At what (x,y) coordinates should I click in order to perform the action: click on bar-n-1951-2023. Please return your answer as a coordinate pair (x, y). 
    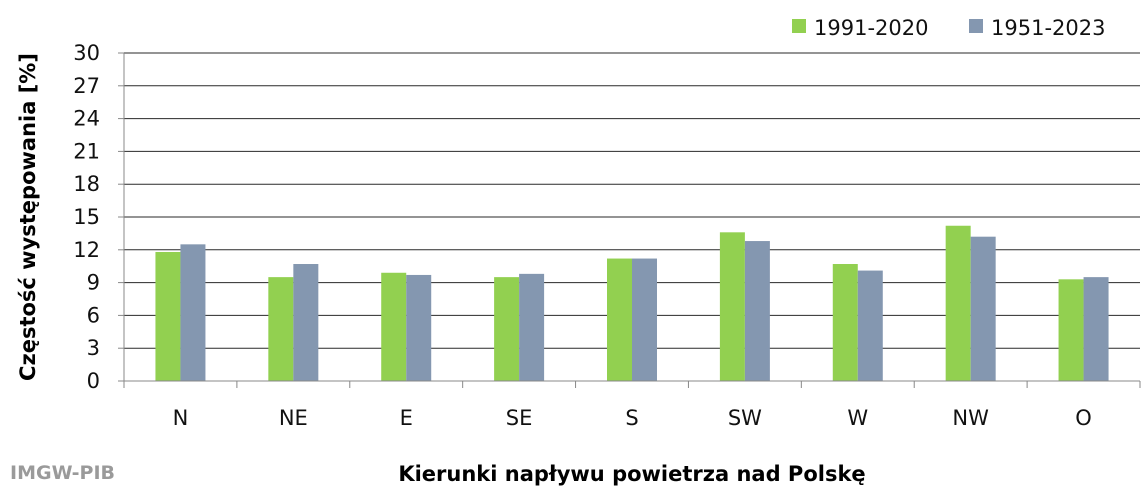
    Looking at the image, I should click on (193, 312).